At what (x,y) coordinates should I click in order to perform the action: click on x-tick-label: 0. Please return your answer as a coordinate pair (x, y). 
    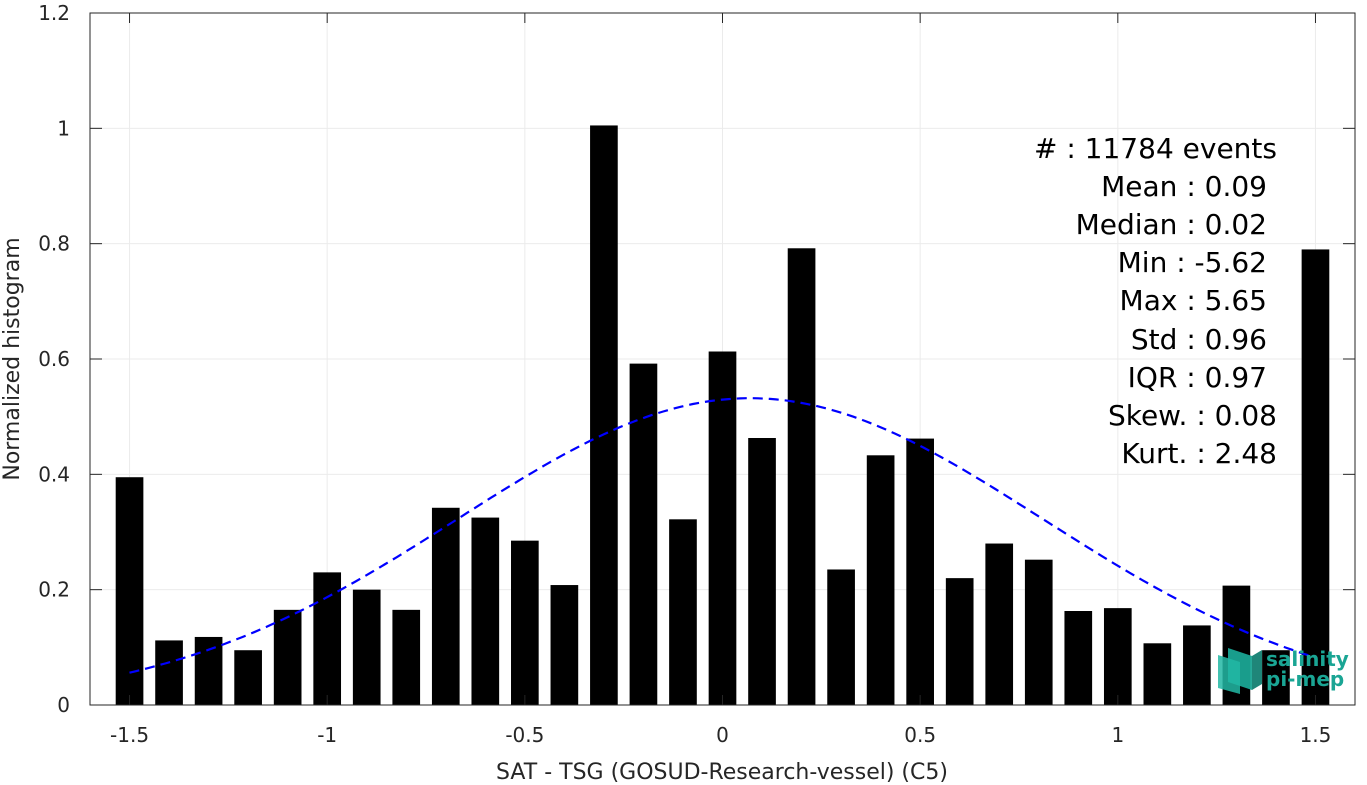
    Looking at the image, I should click on (722, 735).